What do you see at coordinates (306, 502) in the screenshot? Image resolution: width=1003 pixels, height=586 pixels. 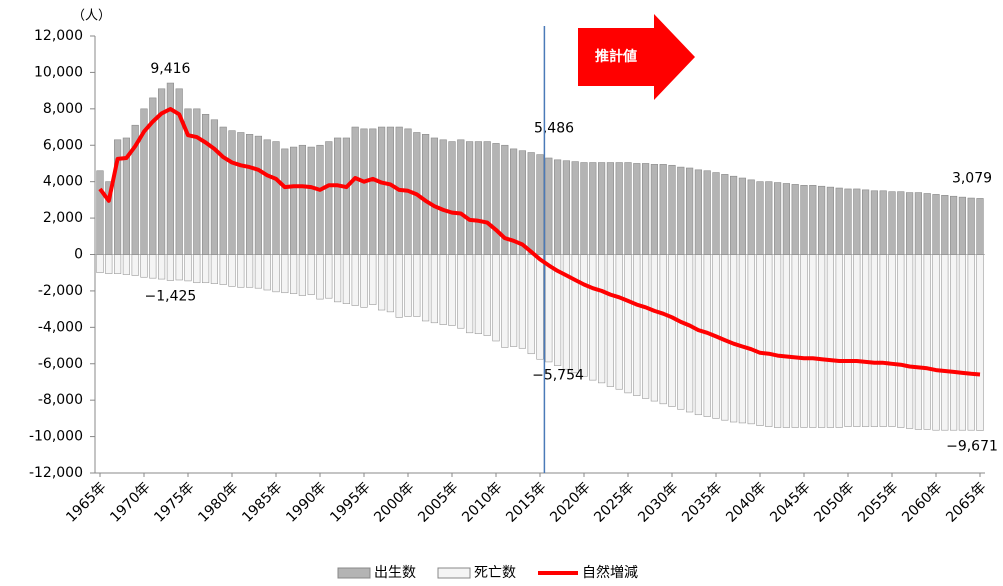 I see `x-tick-label: 1990年` at bounding box center [306, 502].